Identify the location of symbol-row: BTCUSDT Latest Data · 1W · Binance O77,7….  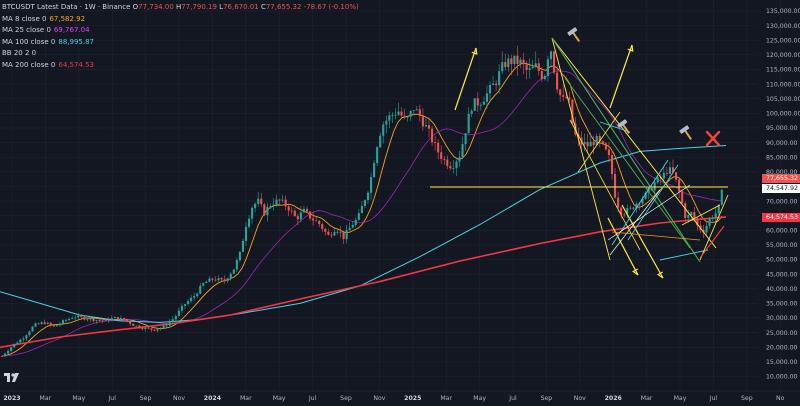
(180, 8).